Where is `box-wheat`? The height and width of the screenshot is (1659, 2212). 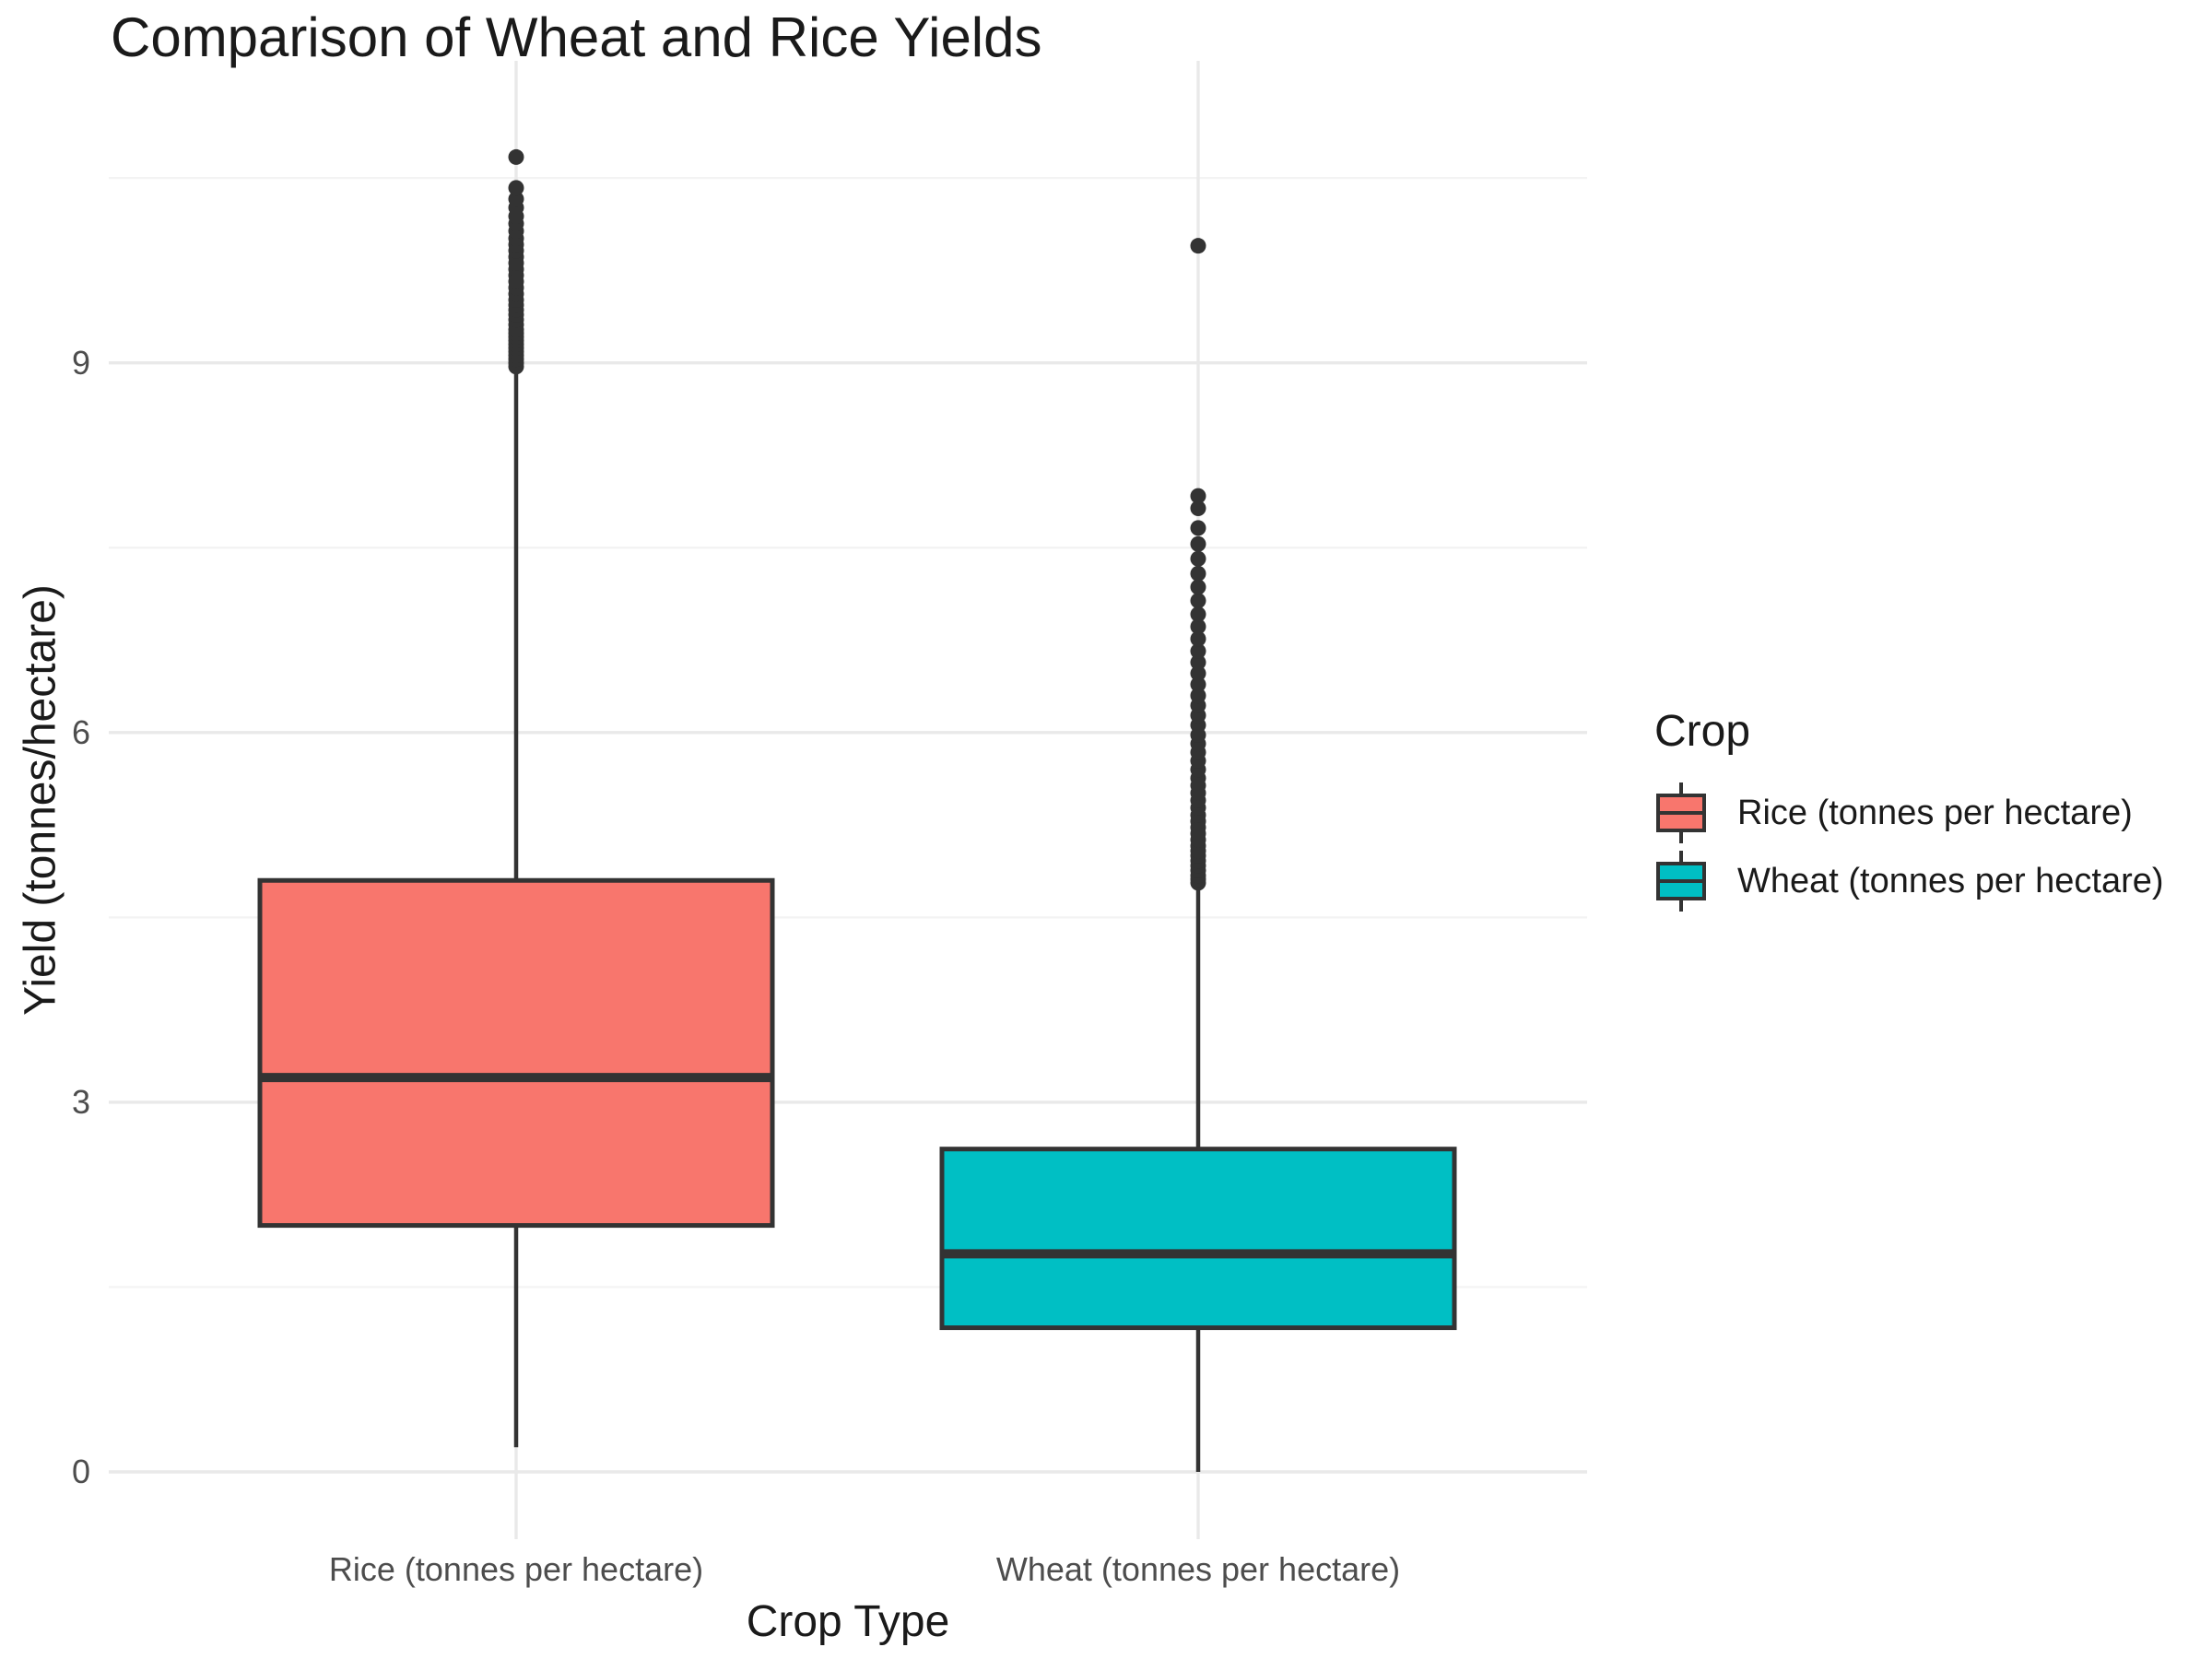
box-wheat is located at coordinates (1198, 1239).